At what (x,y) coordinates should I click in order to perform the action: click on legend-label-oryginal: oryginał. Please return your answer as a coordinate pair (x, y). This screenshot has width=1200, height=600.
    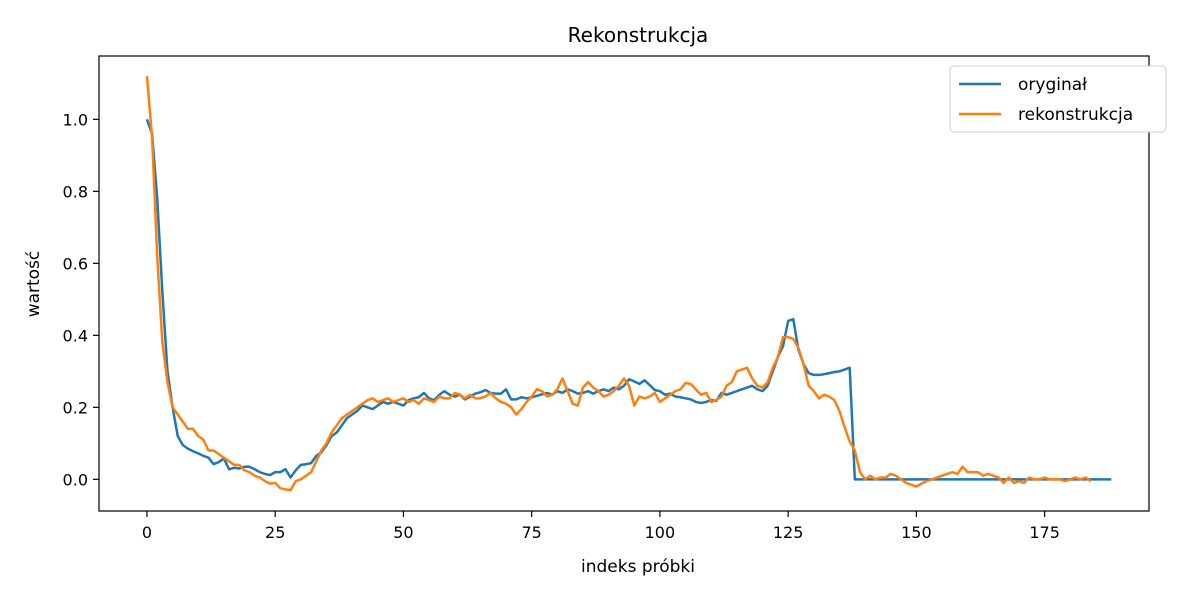
    Looking at the image, I should click on (1052, 85).